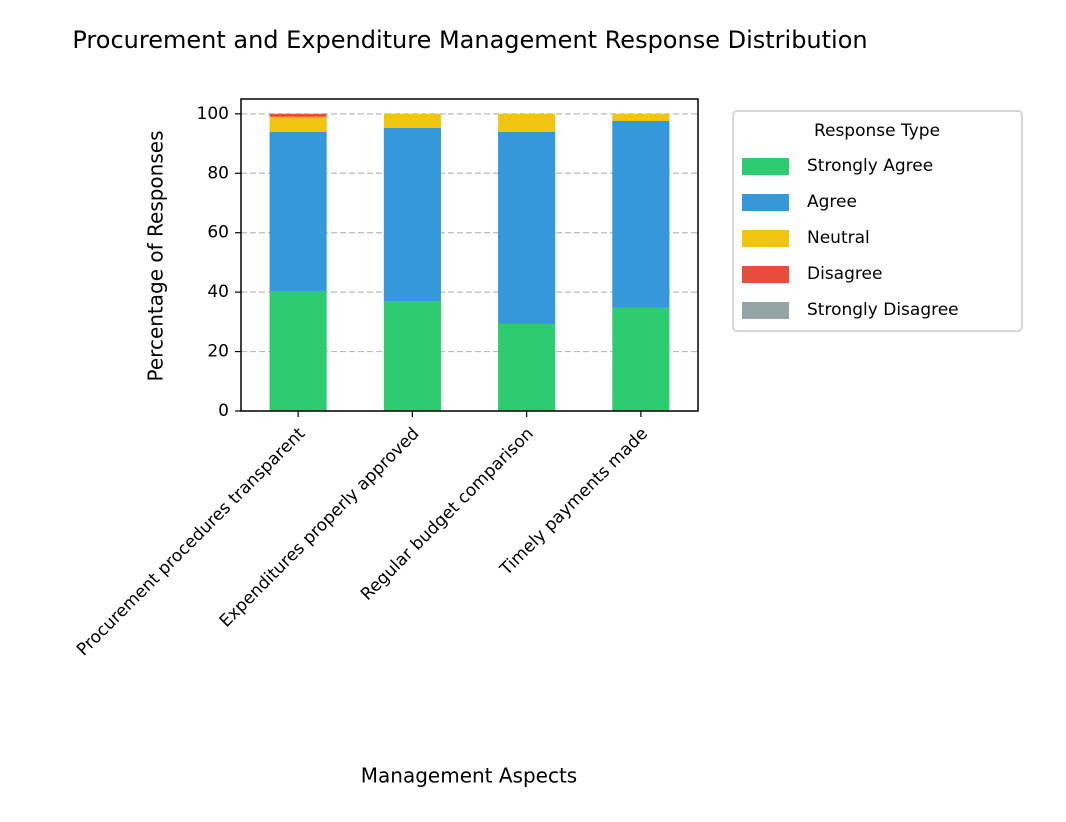 Image resolution: width=1066 pixels, height=822 pixels. Describe the element at coordinates (877, 221) in the screenshot. I see `legend-box` at that location.